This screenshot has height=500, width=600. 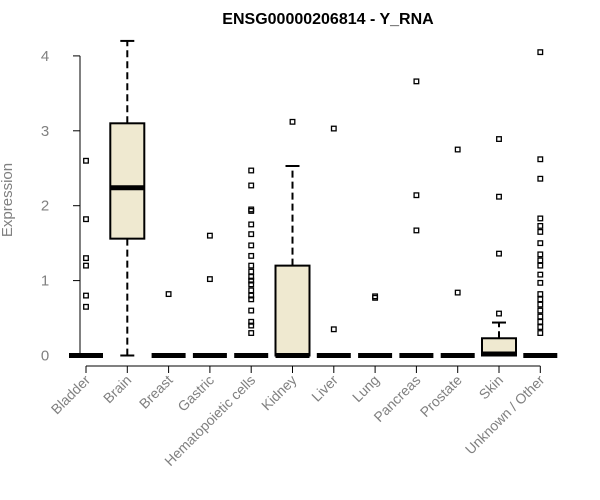 What do you see at coordinates (491, 387) in the screenshot?
I see `x-tick-label: Skin` at bounding box center [491, 387].